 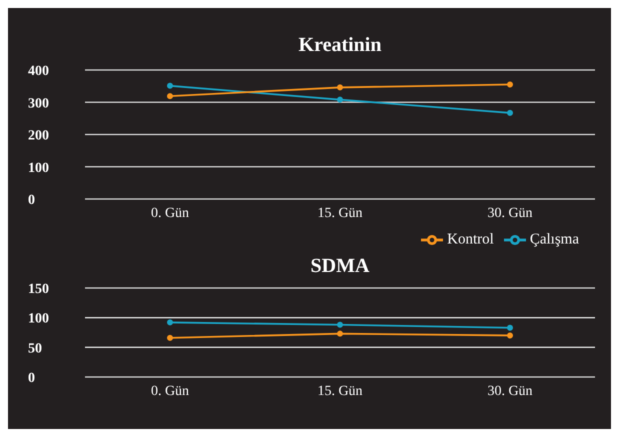 I want to click on y-tick-label: 50, so click(x=35, y=348).